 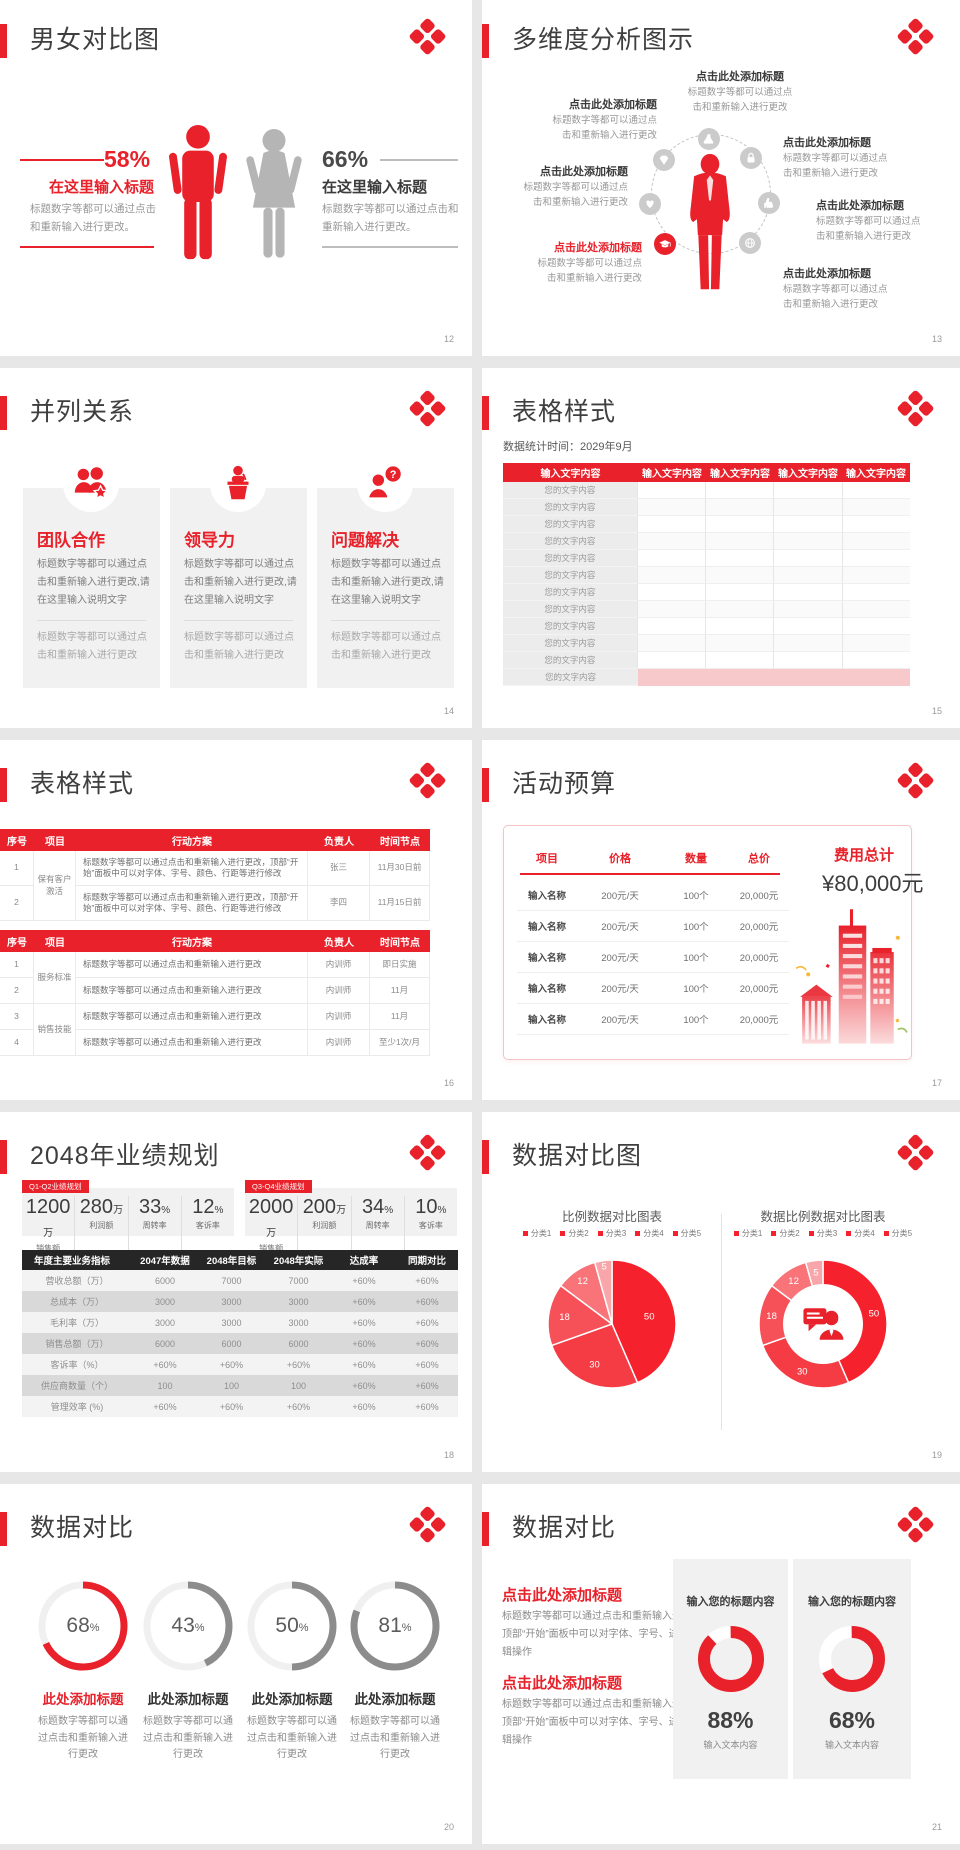 What do you see at coordinates (759, 958) in the screenshot?
I see `budget-cell: 20,000元` at bounding box center [759, 958].